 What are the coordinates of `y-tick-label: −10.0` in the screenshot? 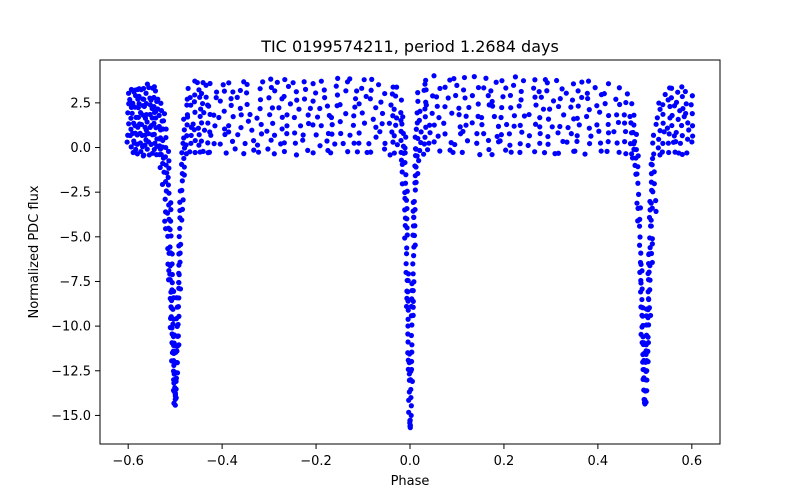 It's located at (71, 327).